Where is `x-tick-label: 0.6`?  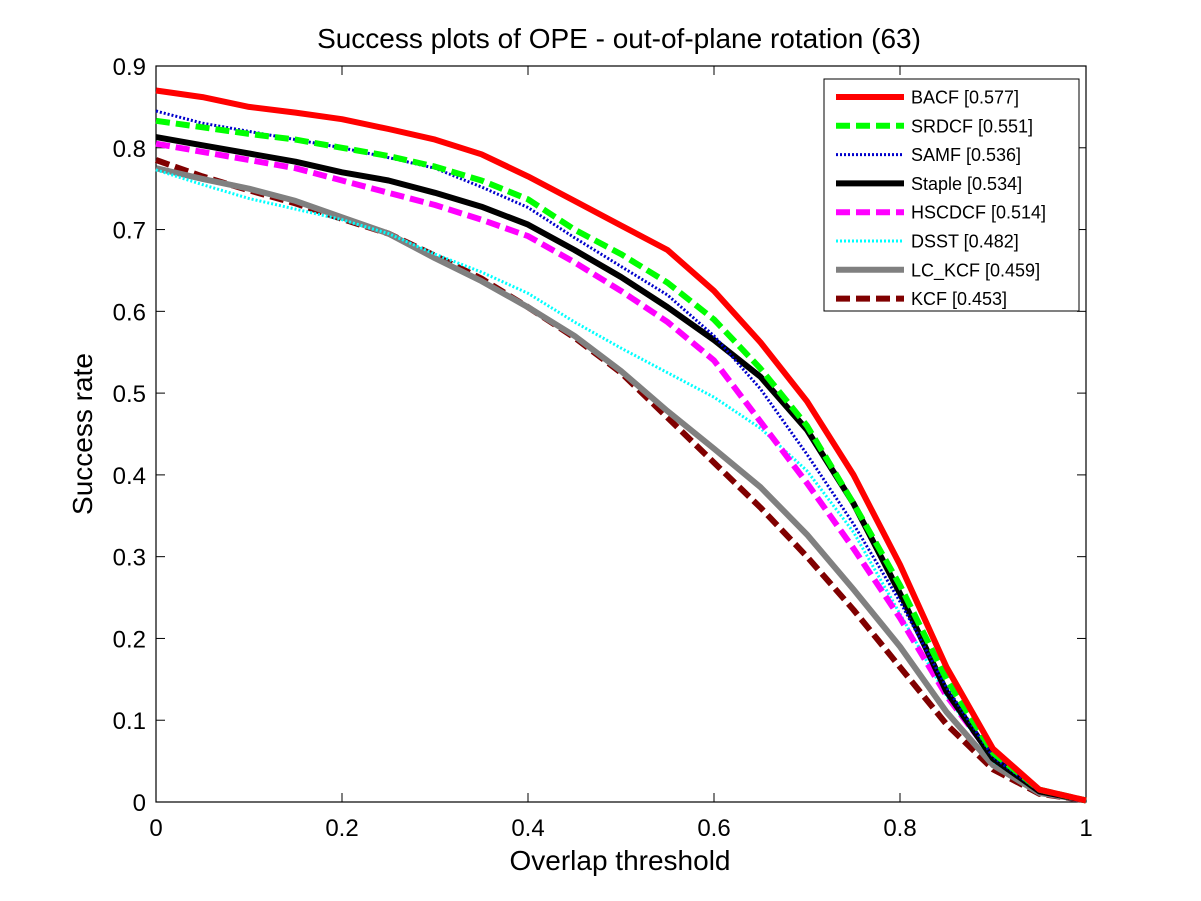 x-tick-label: 0.6 is located at coordinates (713, 828).